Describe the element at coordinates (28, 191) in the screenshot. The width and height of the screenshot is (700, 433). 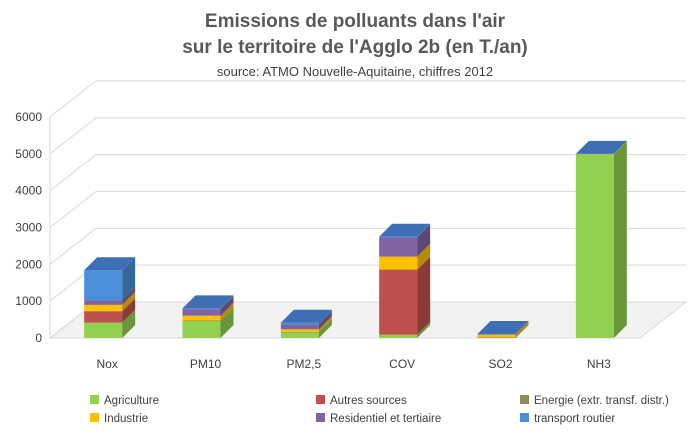
I see `y-tick-label: 4000` at that location.